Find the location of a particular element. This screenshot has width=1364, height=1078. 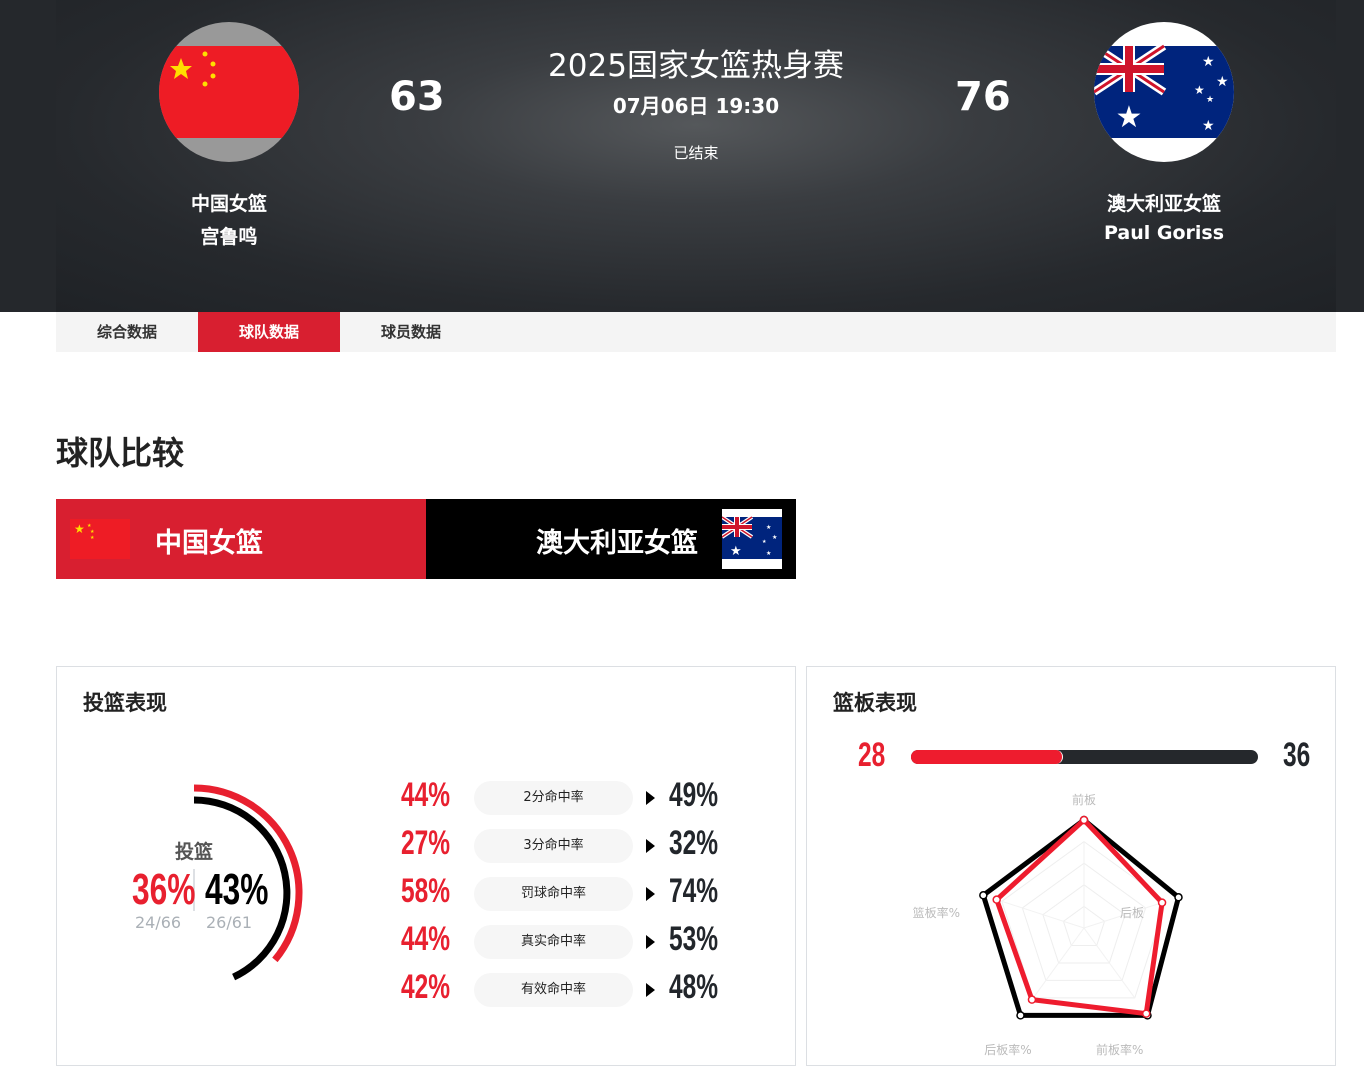

away-stat-value: 32% is located at coordinates (694, 843).